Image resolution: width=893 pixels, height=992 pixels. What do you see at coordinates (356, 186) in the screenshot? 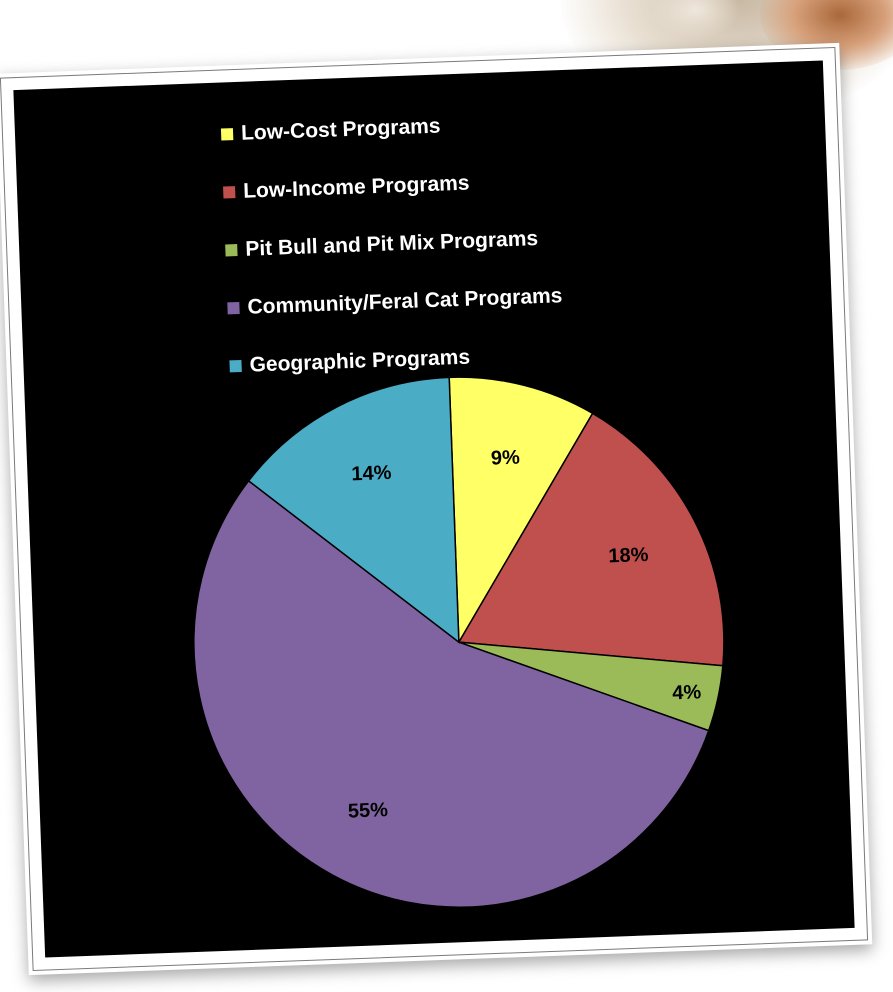
I see `legend-label-1: Low-Income Programs` at bounding box center [356, 186].